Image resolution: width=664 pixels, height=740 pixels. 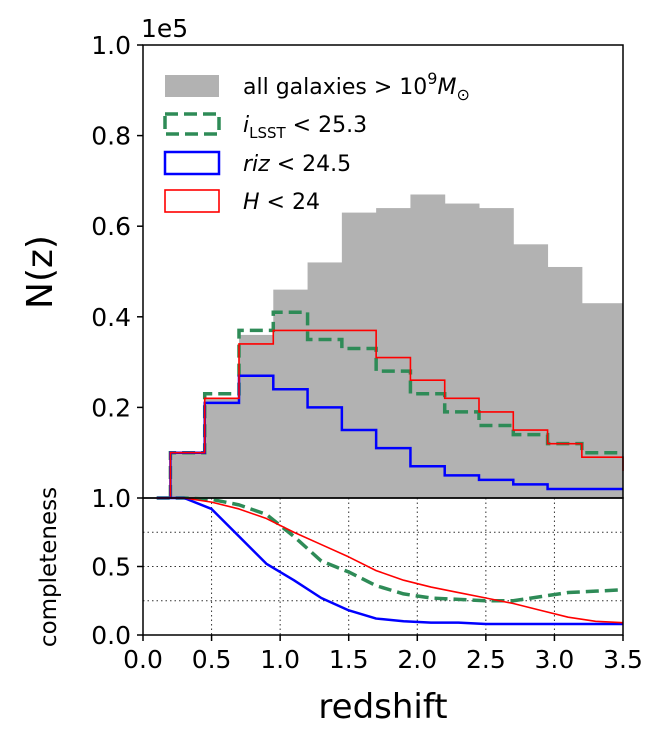 What do you see at coordinates (349, 659) in the screenshot?
I see `xtick-label-3: 1.5` at bounding box center [349, 659].